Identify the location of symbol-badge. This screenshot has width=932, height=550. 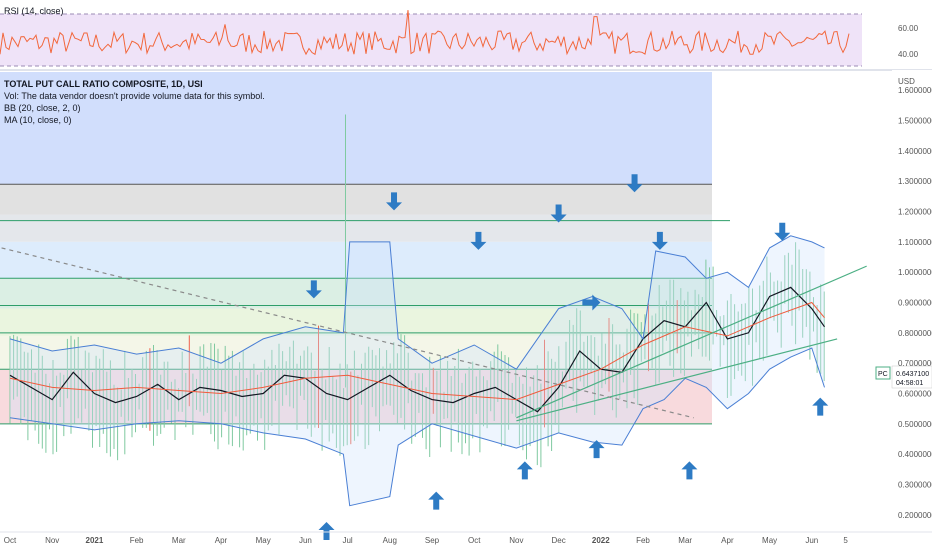
(883, 373).